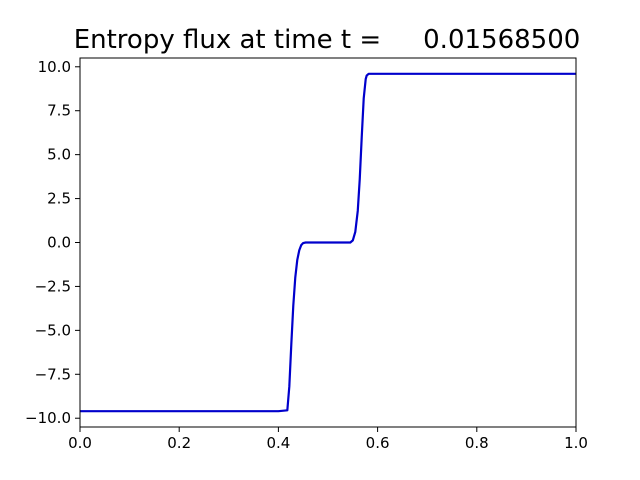 This screenshot has width=640, height=480. I want to click on y-tick-label: 2.5, so click(59, 199).